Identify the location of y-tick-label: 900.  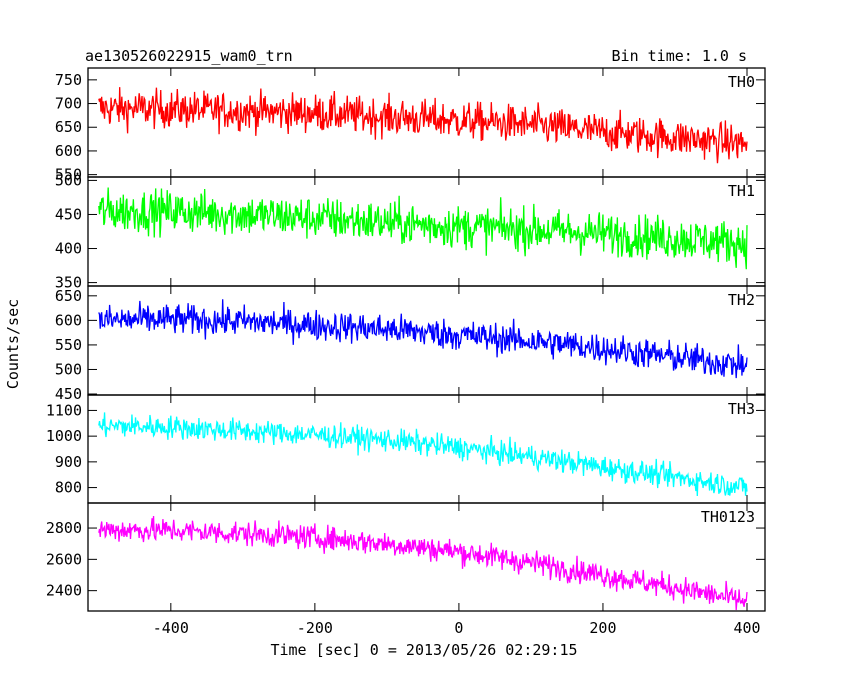
(68, 462).